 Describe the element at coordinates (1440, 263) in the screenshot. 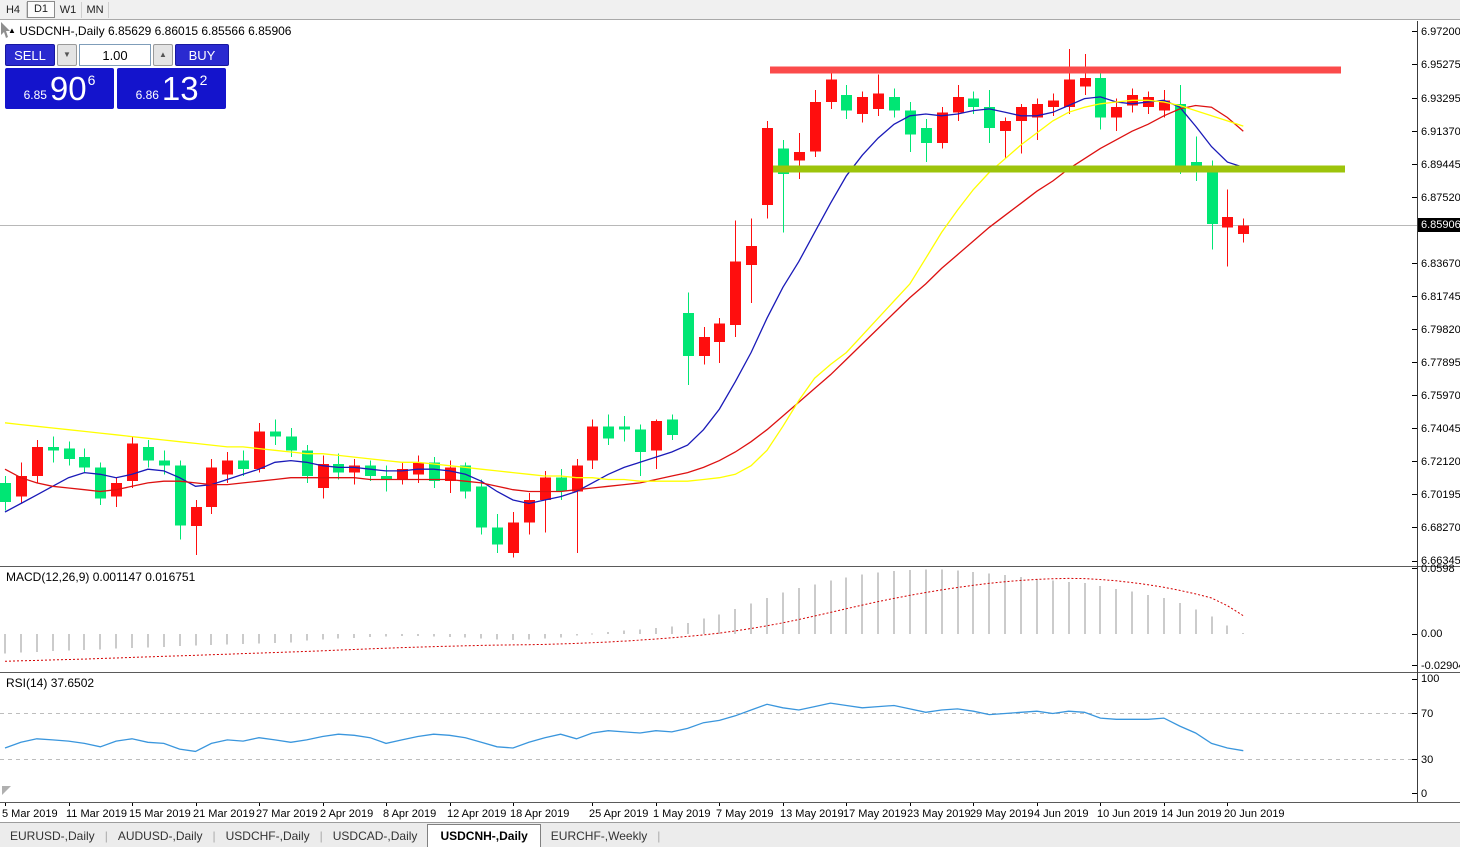

I see `axis-label: 6.83670` at that location.